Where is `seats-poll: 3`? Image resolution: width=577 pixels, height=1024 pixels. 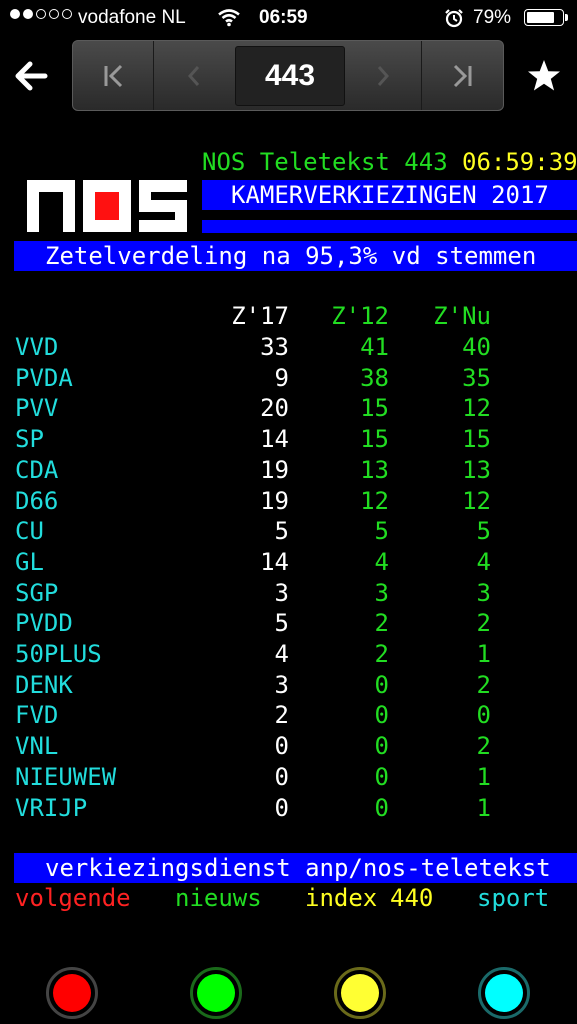 seats-poll: 3 is located at coordinates (483, 592).